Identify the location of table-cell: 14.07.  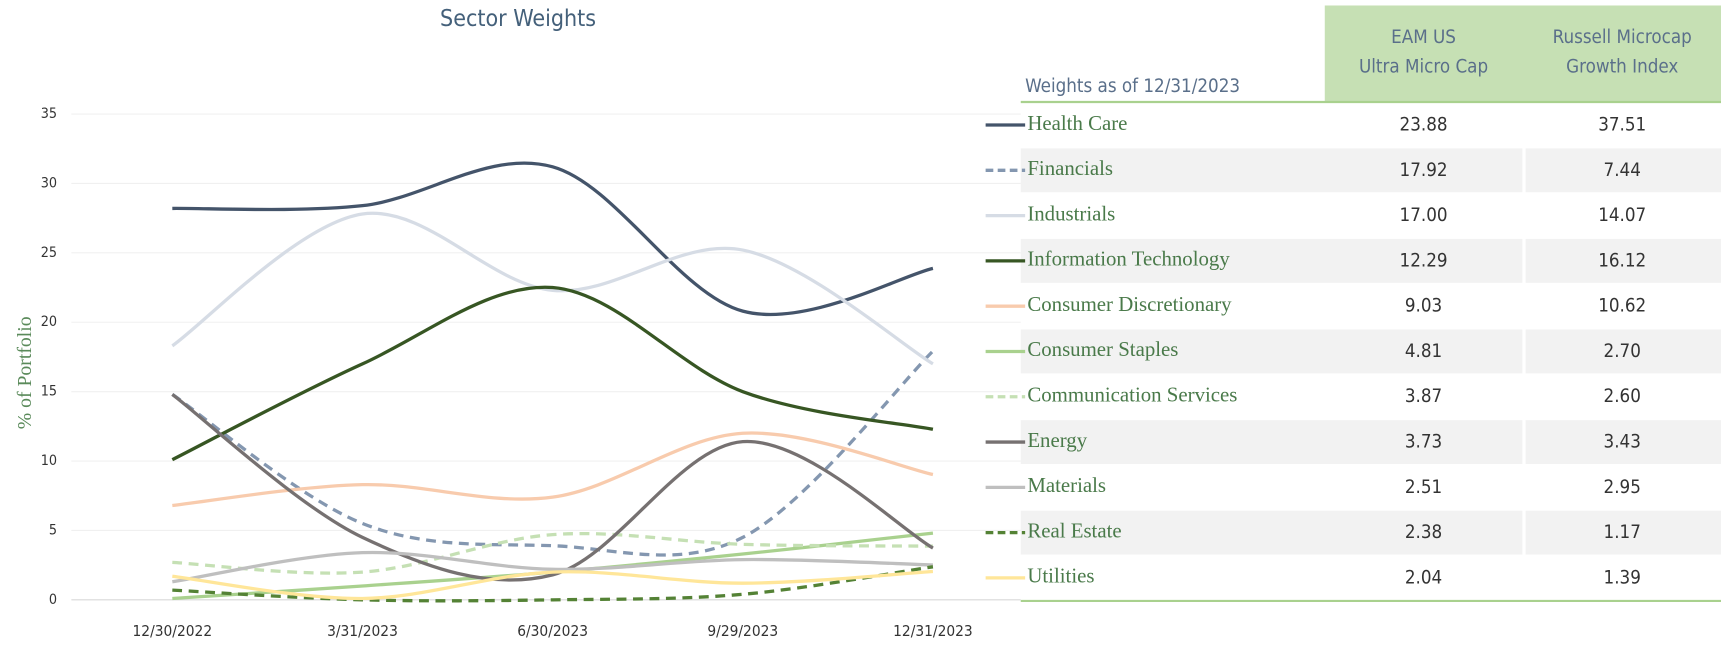
(1622, 215).